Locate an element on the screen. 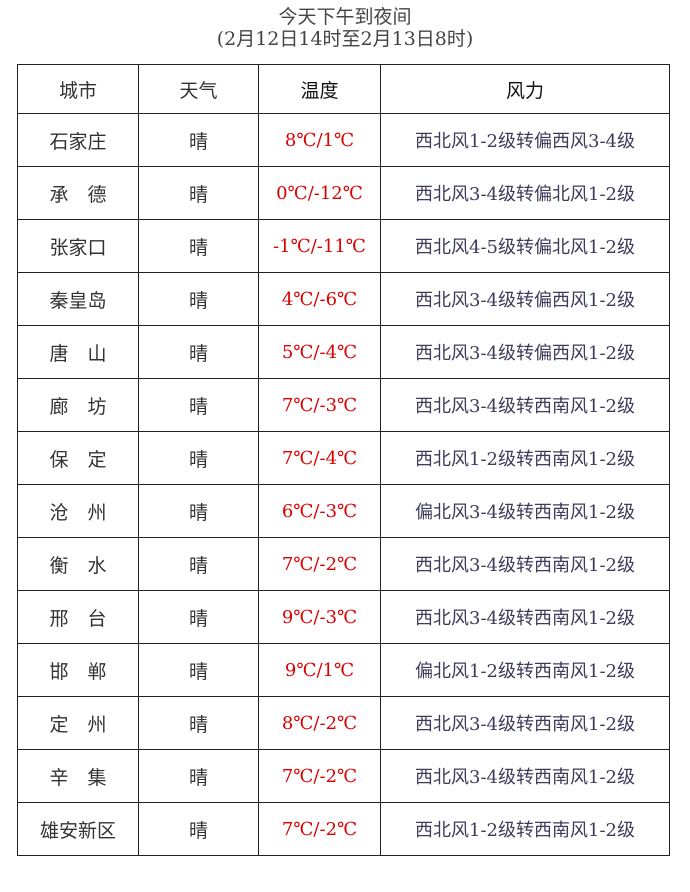 The image size is (690, 892). table-row: 衡 水晴 7℃/-2℃ 西北风3-4级转西南风1-2级 is located at coordinates (343, 564).